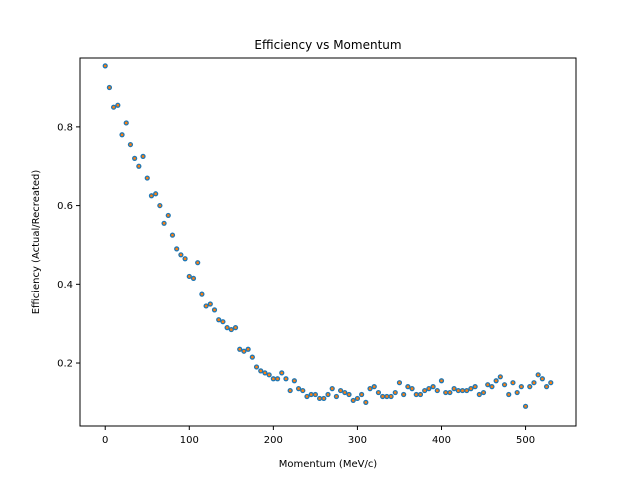 The image size is (640, 480). Describe the element at coordinates (65, 364) in the screenshot. I see `y-tick-label: 0.2` at that location.